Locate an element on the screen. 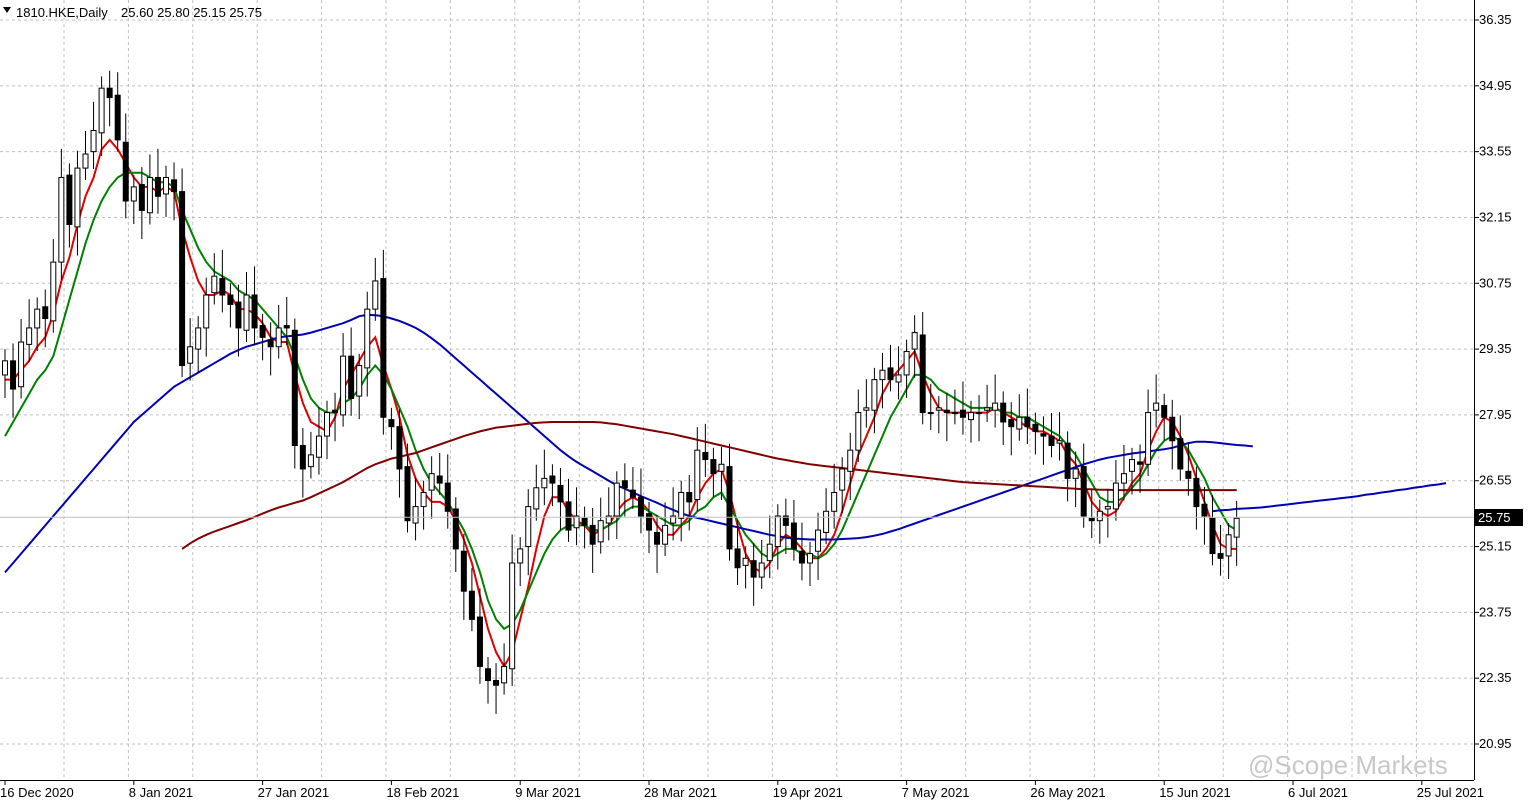 This screenshot has width=1529, height=810. last-price-label: 25.75 is located at coordinates (1494, 517).